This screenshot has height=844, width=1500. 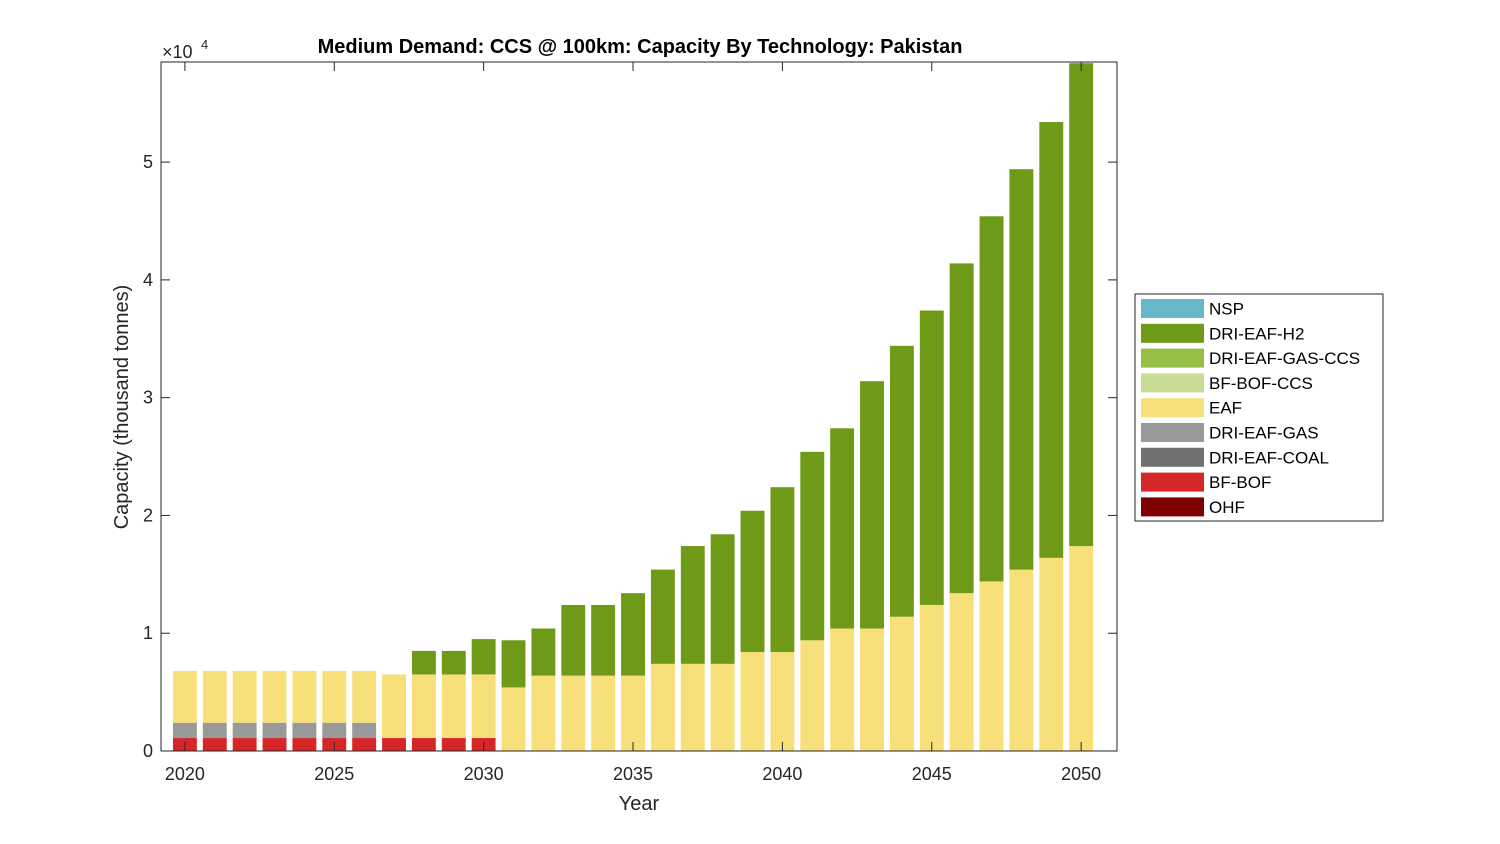 What do you see at coordinates (812, 546) in the screenshot?
I see `bar-dri-eaf-h2-2041` at bounding box center [812, 546].